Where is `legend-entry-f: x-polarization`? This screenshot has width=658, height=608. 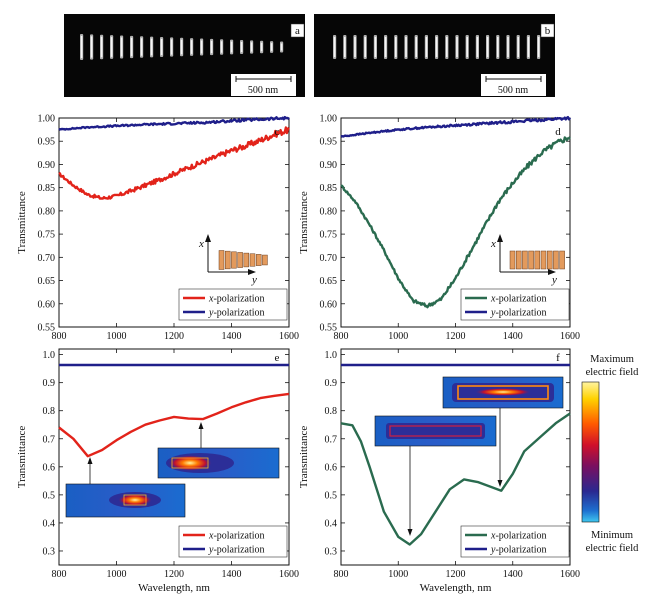 legend-entry-f: x-polarization is located at coordinates (518, 536).